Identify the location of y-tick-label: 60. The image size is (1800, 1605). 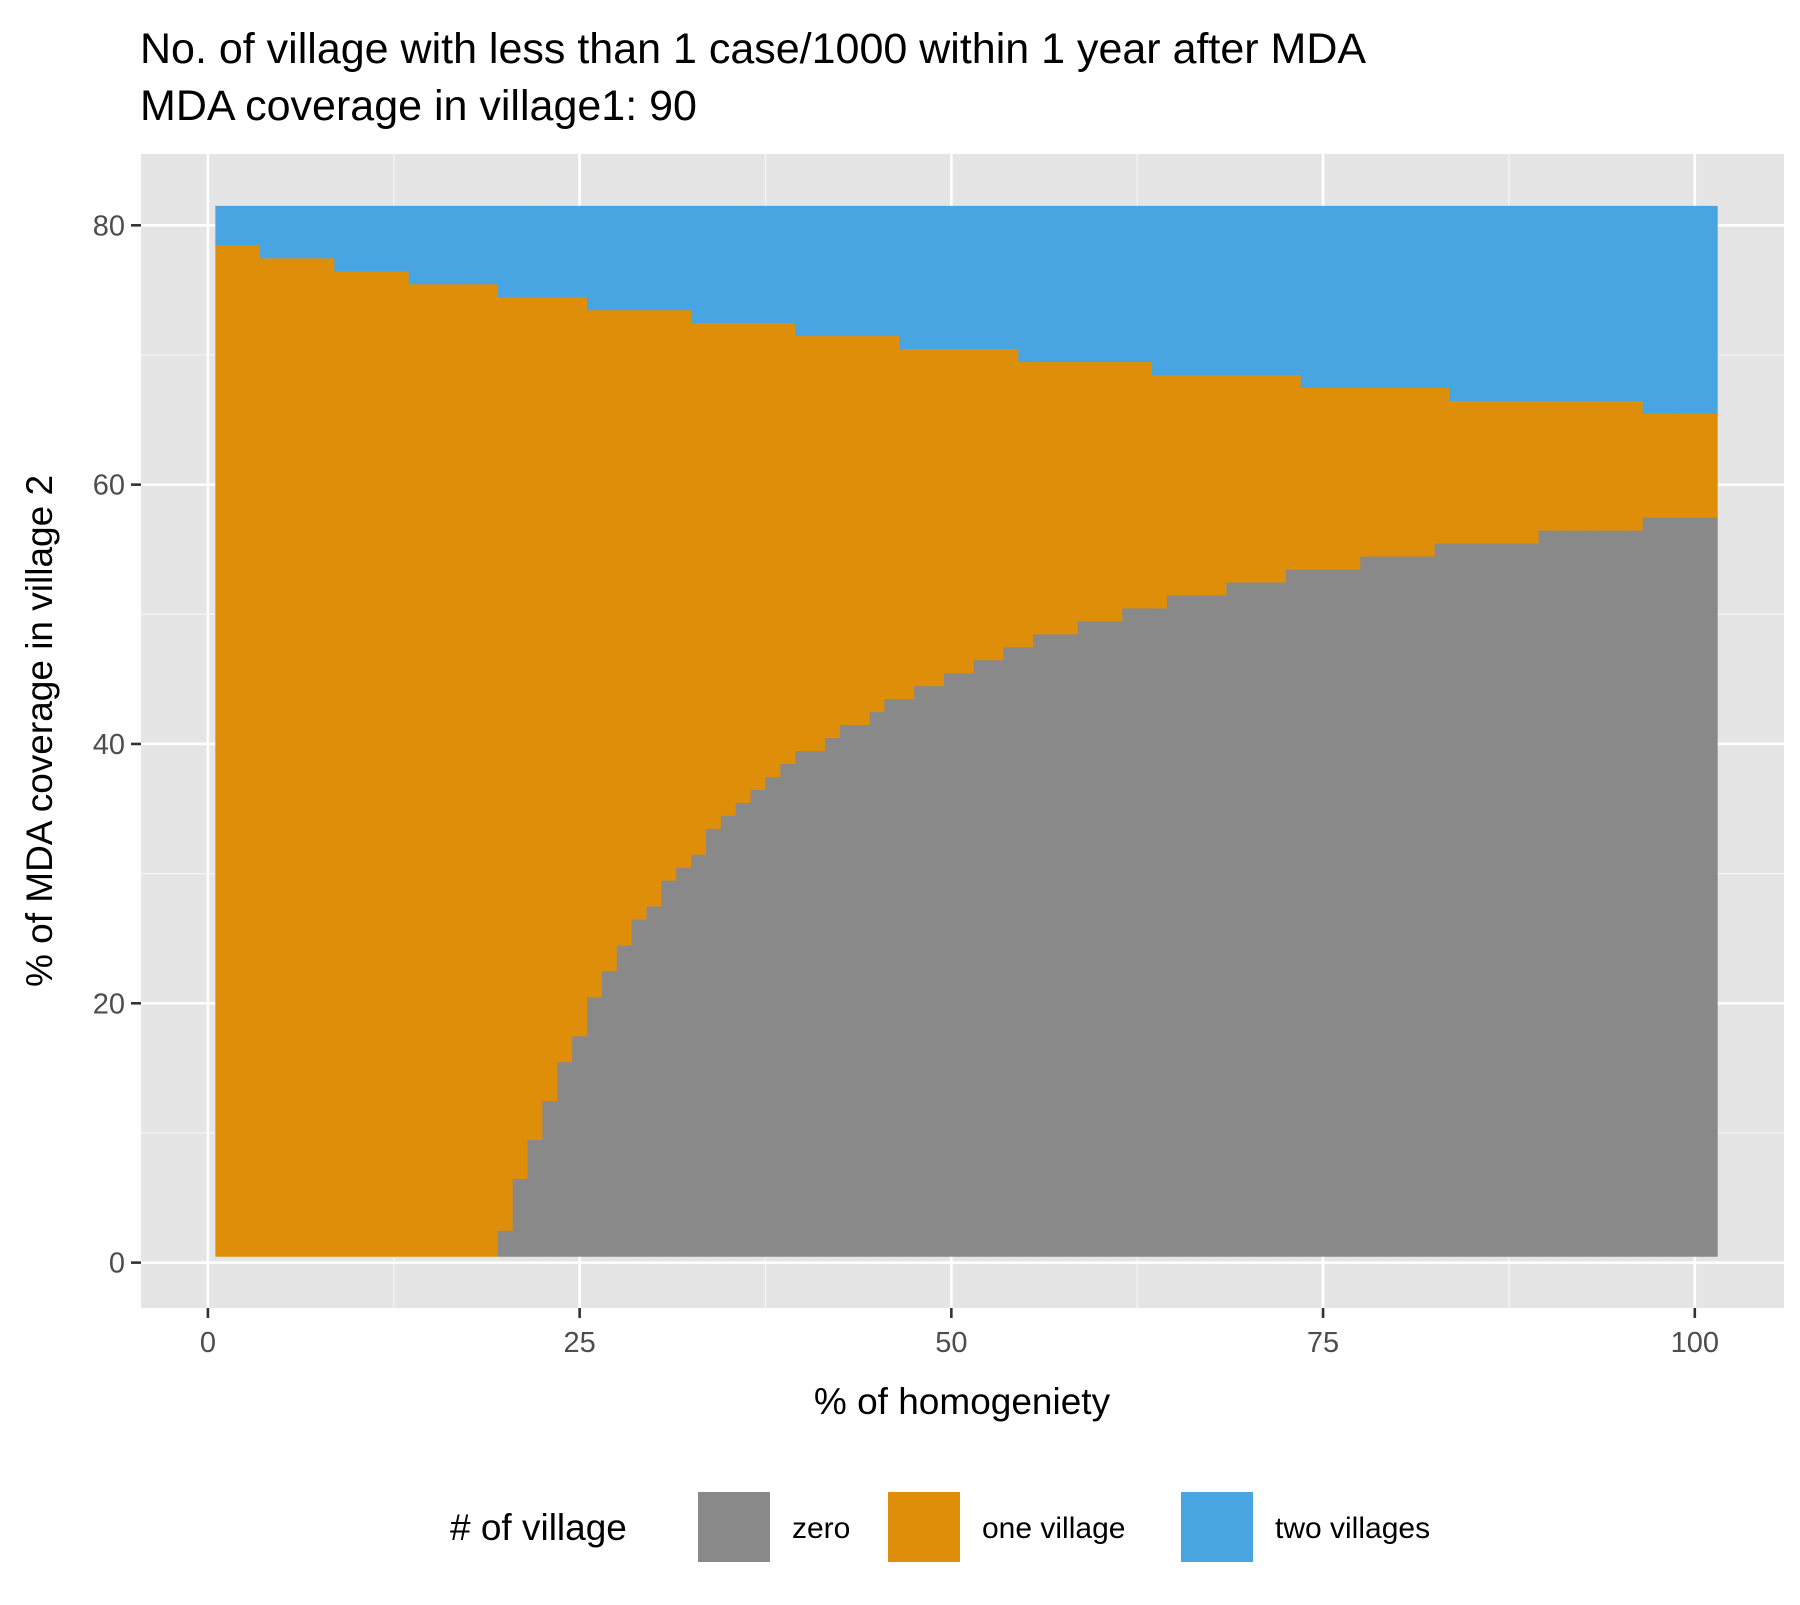
(109, 486).